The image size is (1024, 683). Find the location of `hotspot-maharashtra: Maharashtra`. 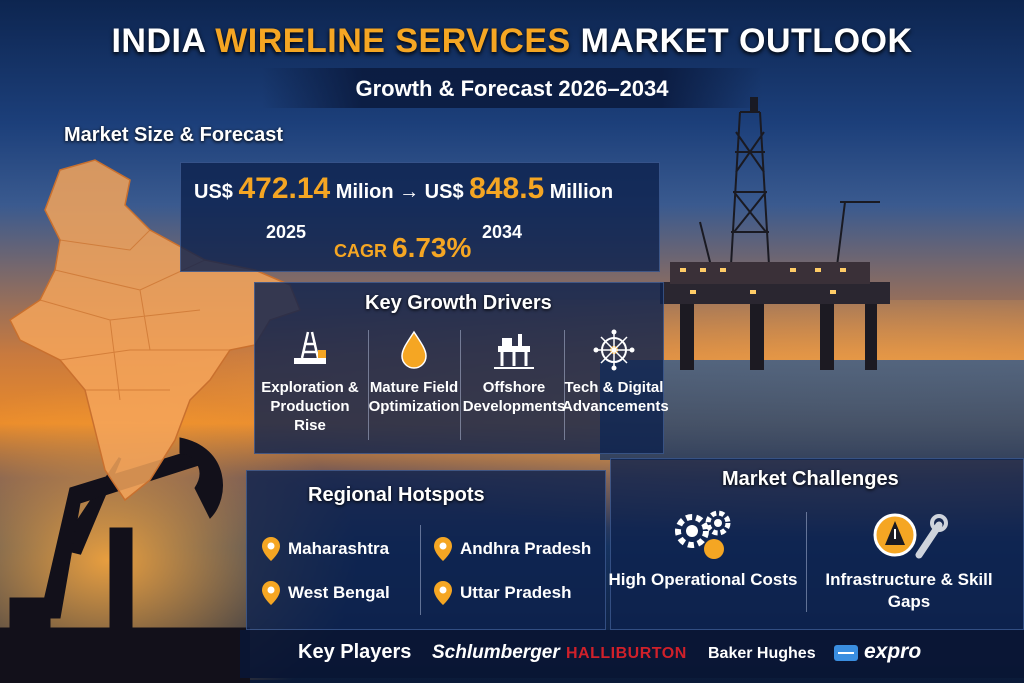

hotspot-maharashtra: Maharashtra is located at coordinates (324, 549).